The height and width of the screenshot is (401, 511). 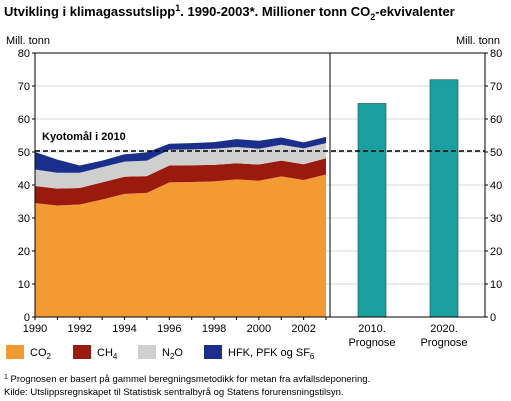 What do you see at coordinates (28, 41) in the screenshot?
I see `y-axis-label-left: Mill. tonn` at bounding box center [28, 41].